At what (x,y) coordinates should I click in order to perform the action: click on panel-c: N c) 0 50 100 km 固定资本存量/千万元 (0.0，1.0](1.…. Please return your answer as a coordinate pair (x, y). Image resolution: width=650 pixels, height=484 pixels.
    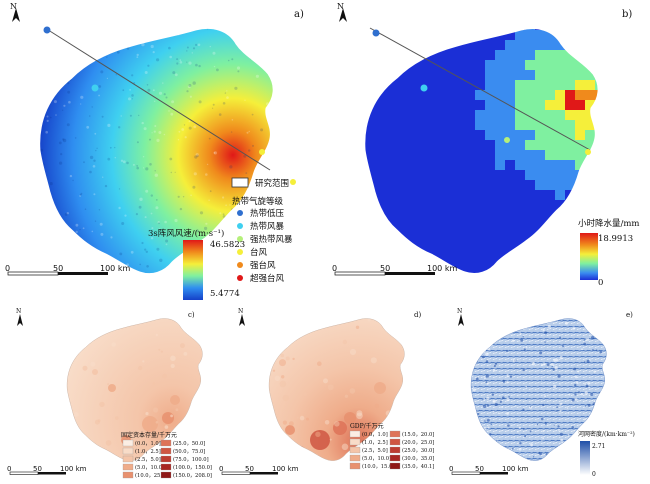
    Looking at the image, I should click on (109, 393).